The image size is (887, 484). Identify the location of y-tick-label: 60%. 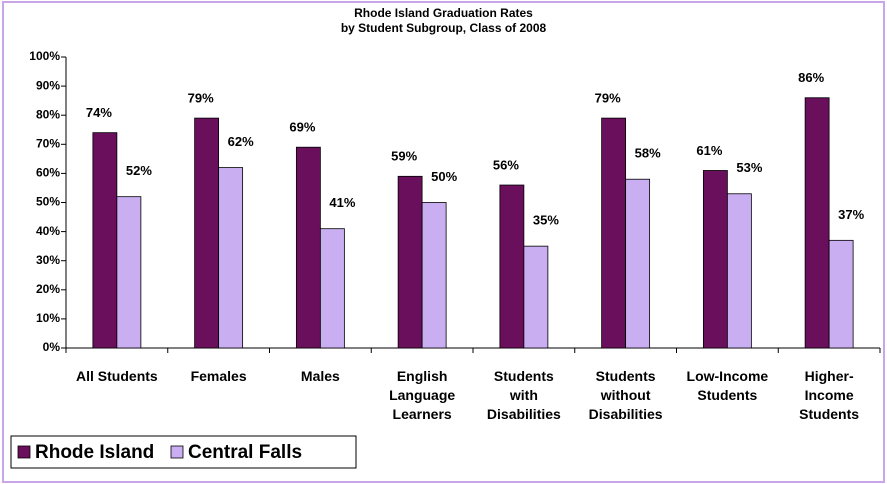
(48, 173).